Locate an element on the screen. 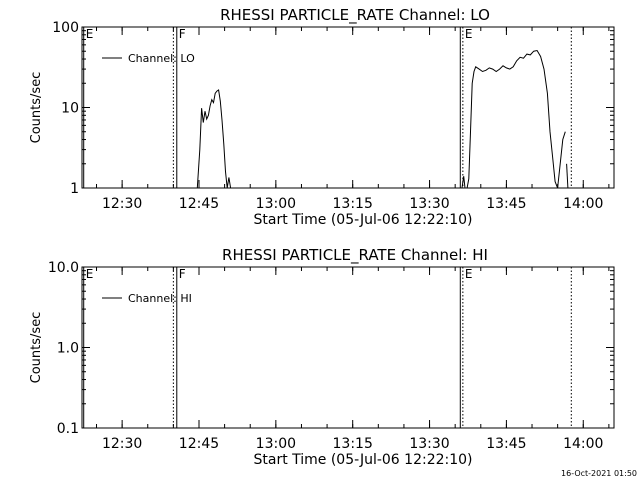 The image size is (640, 480). chart-title: RHESSI PARTICLE_RATE Channel: LO is located at coordinates (355, 15).